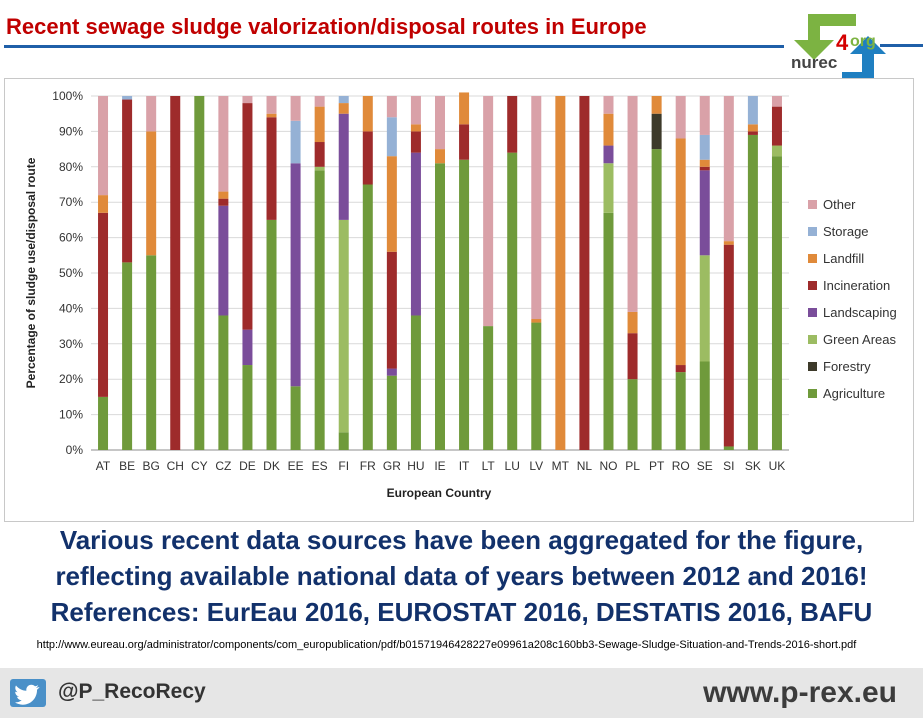 The height and width of the screenshot is (718, 923). Describe the element at coordinates (103, 466) in the screenshot. I see `x-tick-label: AT` at that location.